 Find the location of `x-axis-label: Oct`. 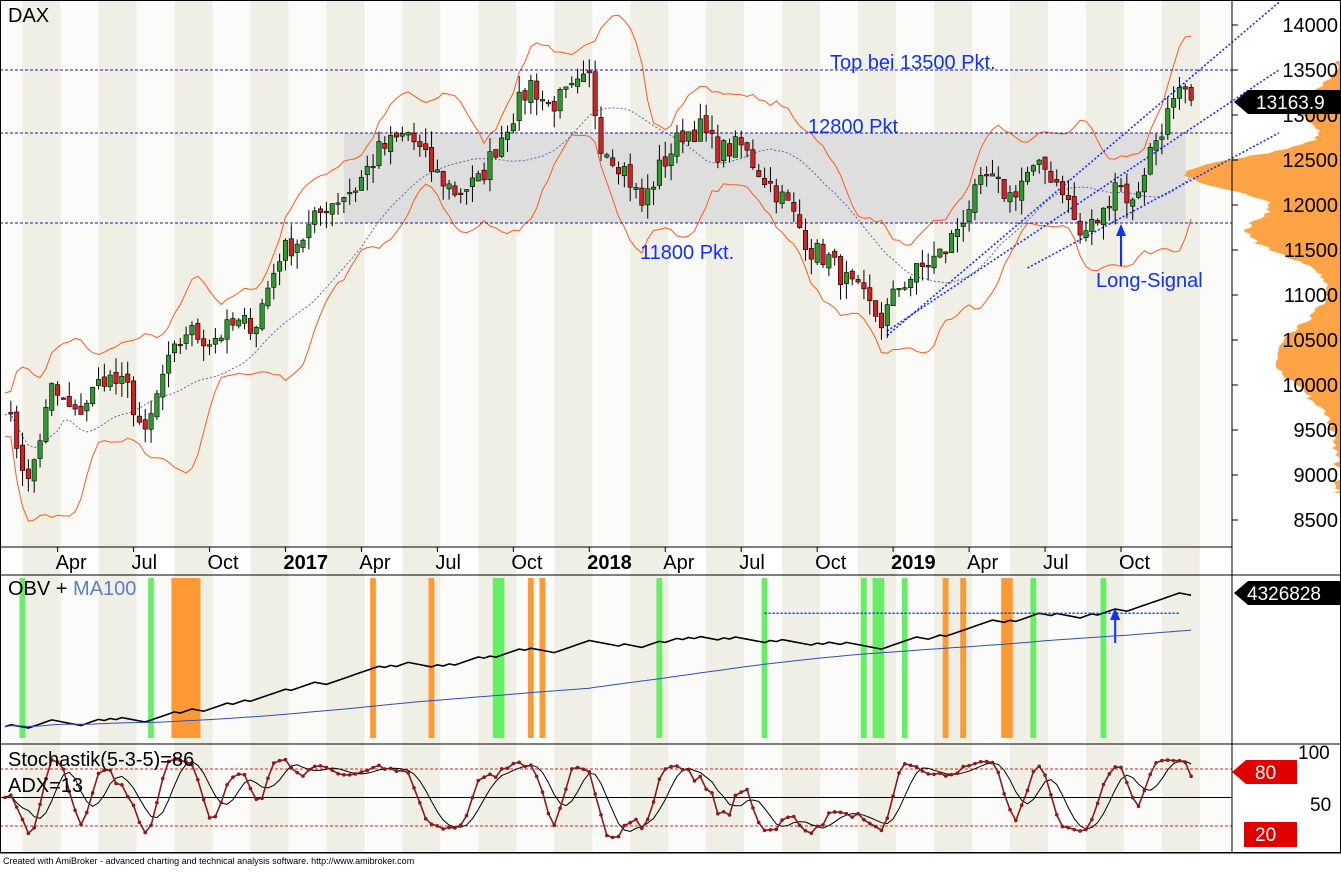

x-axis-label: Oct is located at coordinates (1135, 563).